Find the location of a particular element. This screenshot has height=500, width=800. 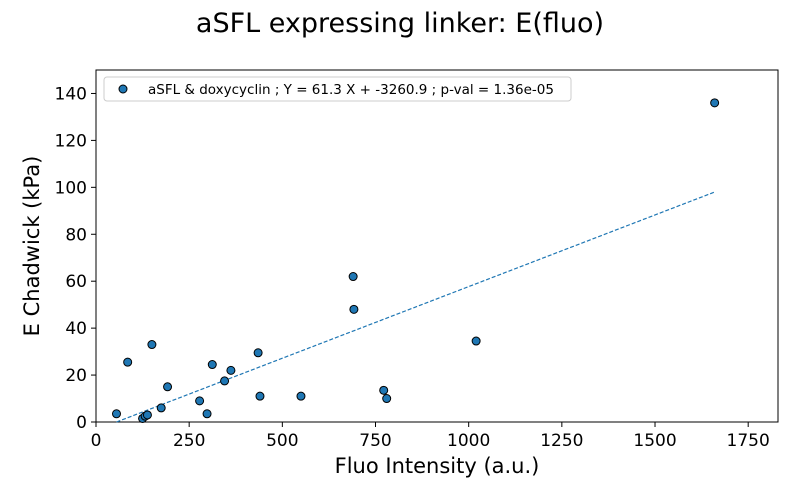

x-tick-label: 1500 is located at coordinates (654, 441).